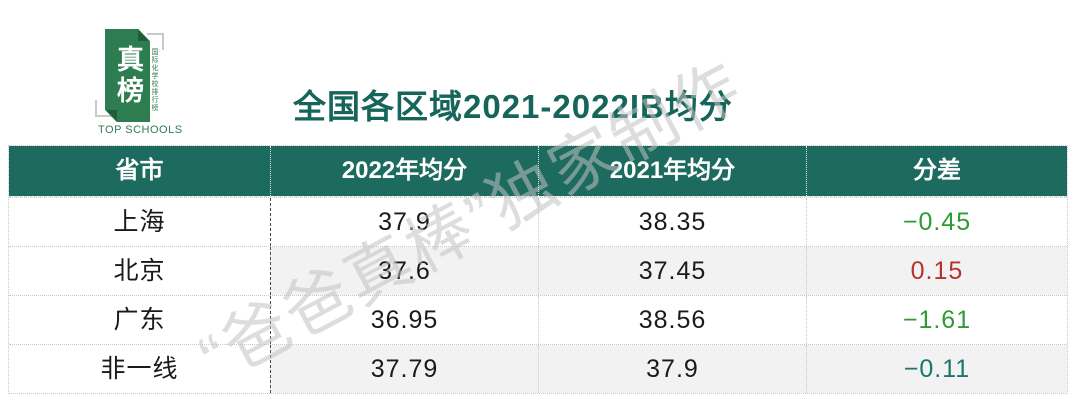  I want to click on logo-paper-icon: 真榜, so click(127, 75).